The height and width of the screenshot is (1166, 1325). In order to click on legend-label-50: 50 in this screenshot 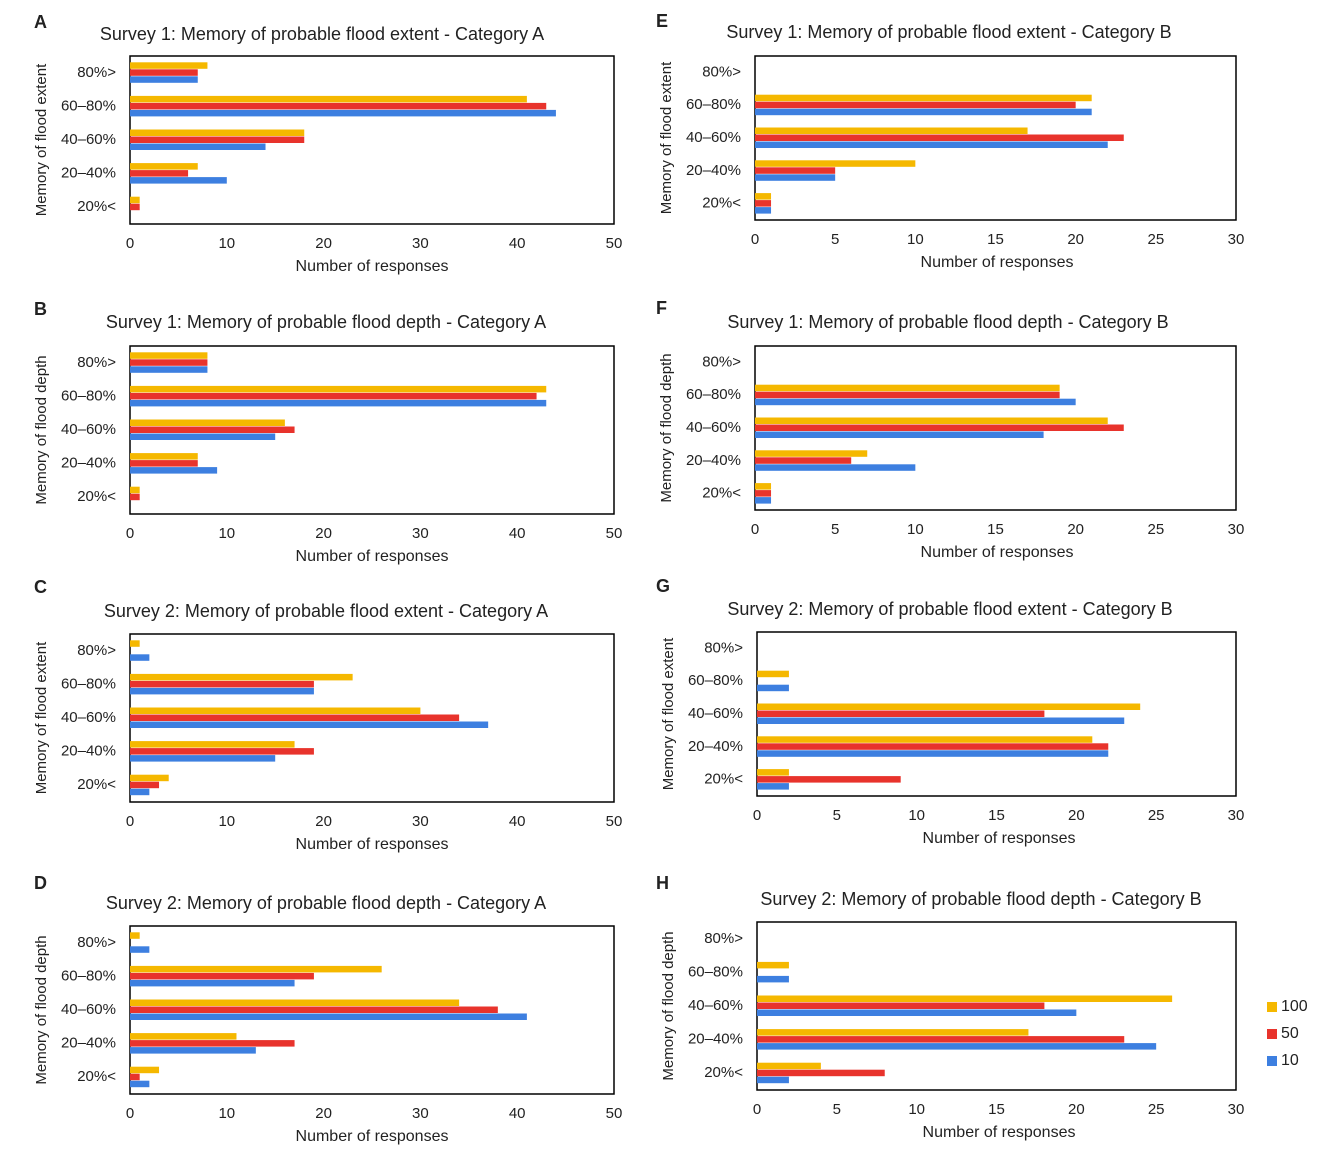, I will do `click(1290, 1033)`.